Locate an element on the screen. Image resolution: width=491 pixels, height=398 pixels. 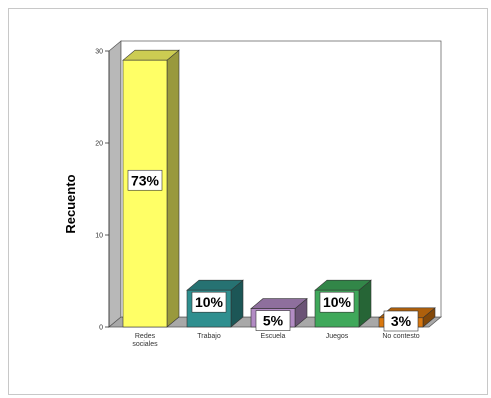
data-label-3: 5% is located at coordinates (273, 320).